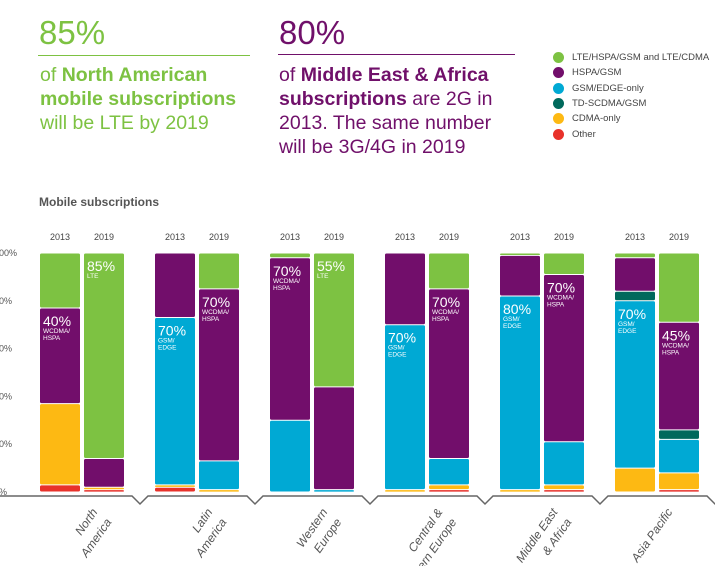 This screenshot has height=566, width=715. What do you see at coordinates (357, 500) in the screenshot?
I see `axis-baseline` at bounding box center [357, 500].